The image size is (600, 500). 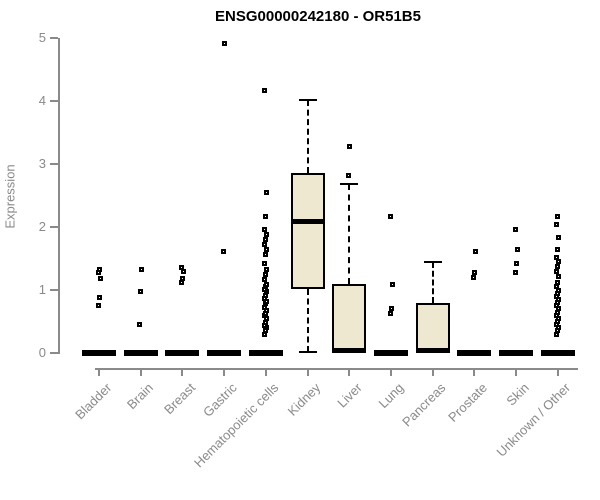 What do you see at coordinates (307, 351) in the screenshot?
I see `whisker-cap-lower-kidney` at bounding box center [307, 351].